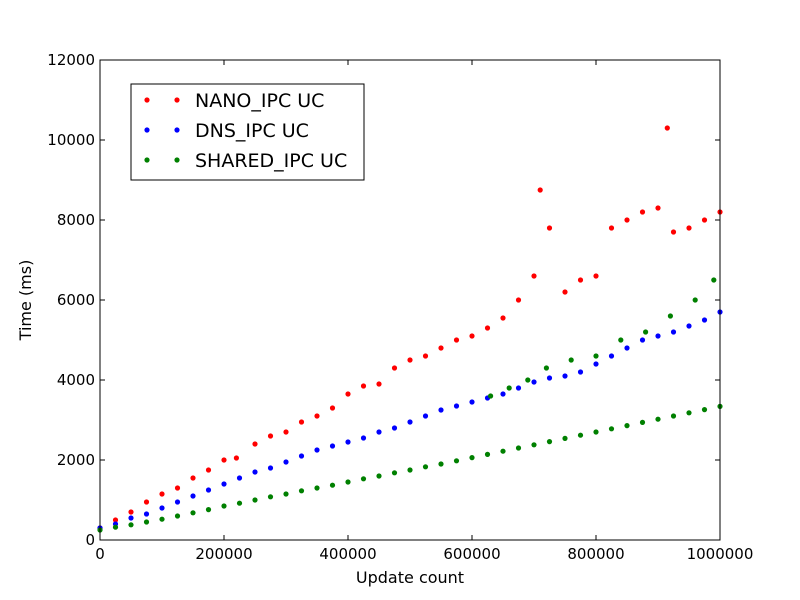  What do you see at coordinates (259, 101) in the screenshot?
I see `legend-label-nano: NANO_IPC UC` at bounding box center [259, 101].